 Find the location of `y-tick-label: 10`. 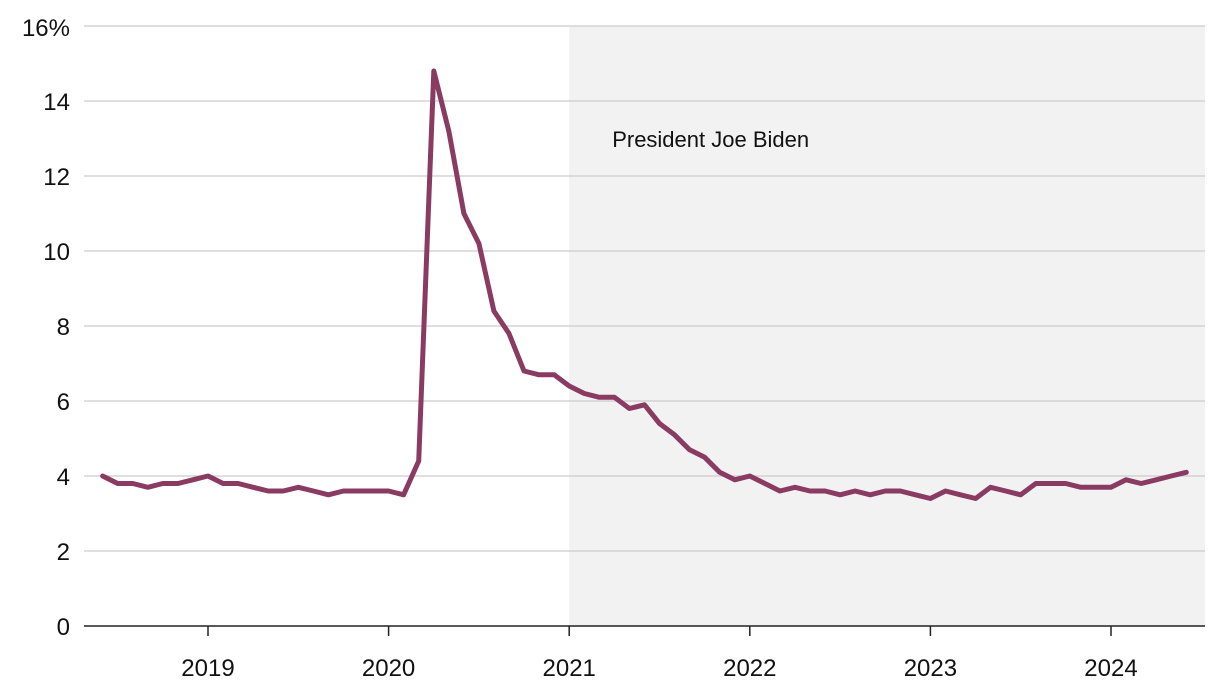

y-tick-label: 10 is located at coordinates (56, 252).